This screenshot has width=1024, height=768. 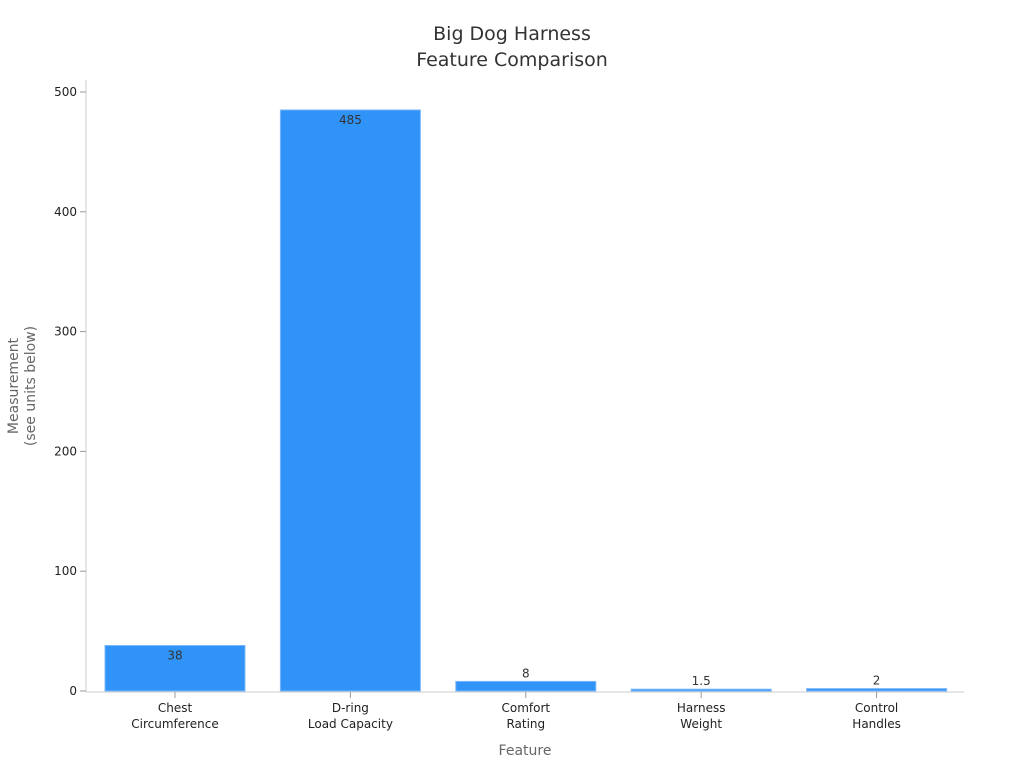 I want to click on y-tick-label: 200, so click(x=65, y=451).